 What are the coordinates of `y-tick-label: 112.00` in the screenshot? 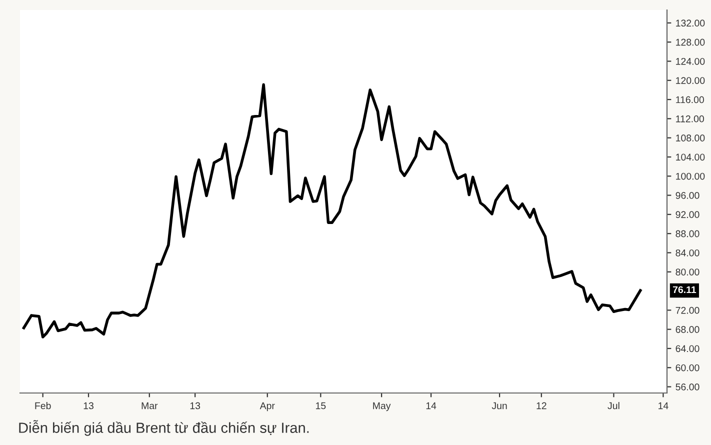 It's located at (690, 118).